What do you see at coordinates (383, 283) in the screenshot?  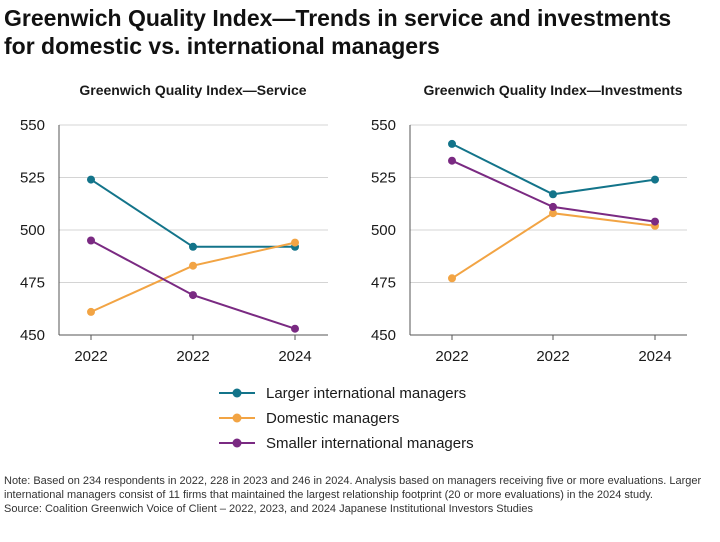 I see `investments-y-tick-label-475: 475` at bounding box center [383, 283].